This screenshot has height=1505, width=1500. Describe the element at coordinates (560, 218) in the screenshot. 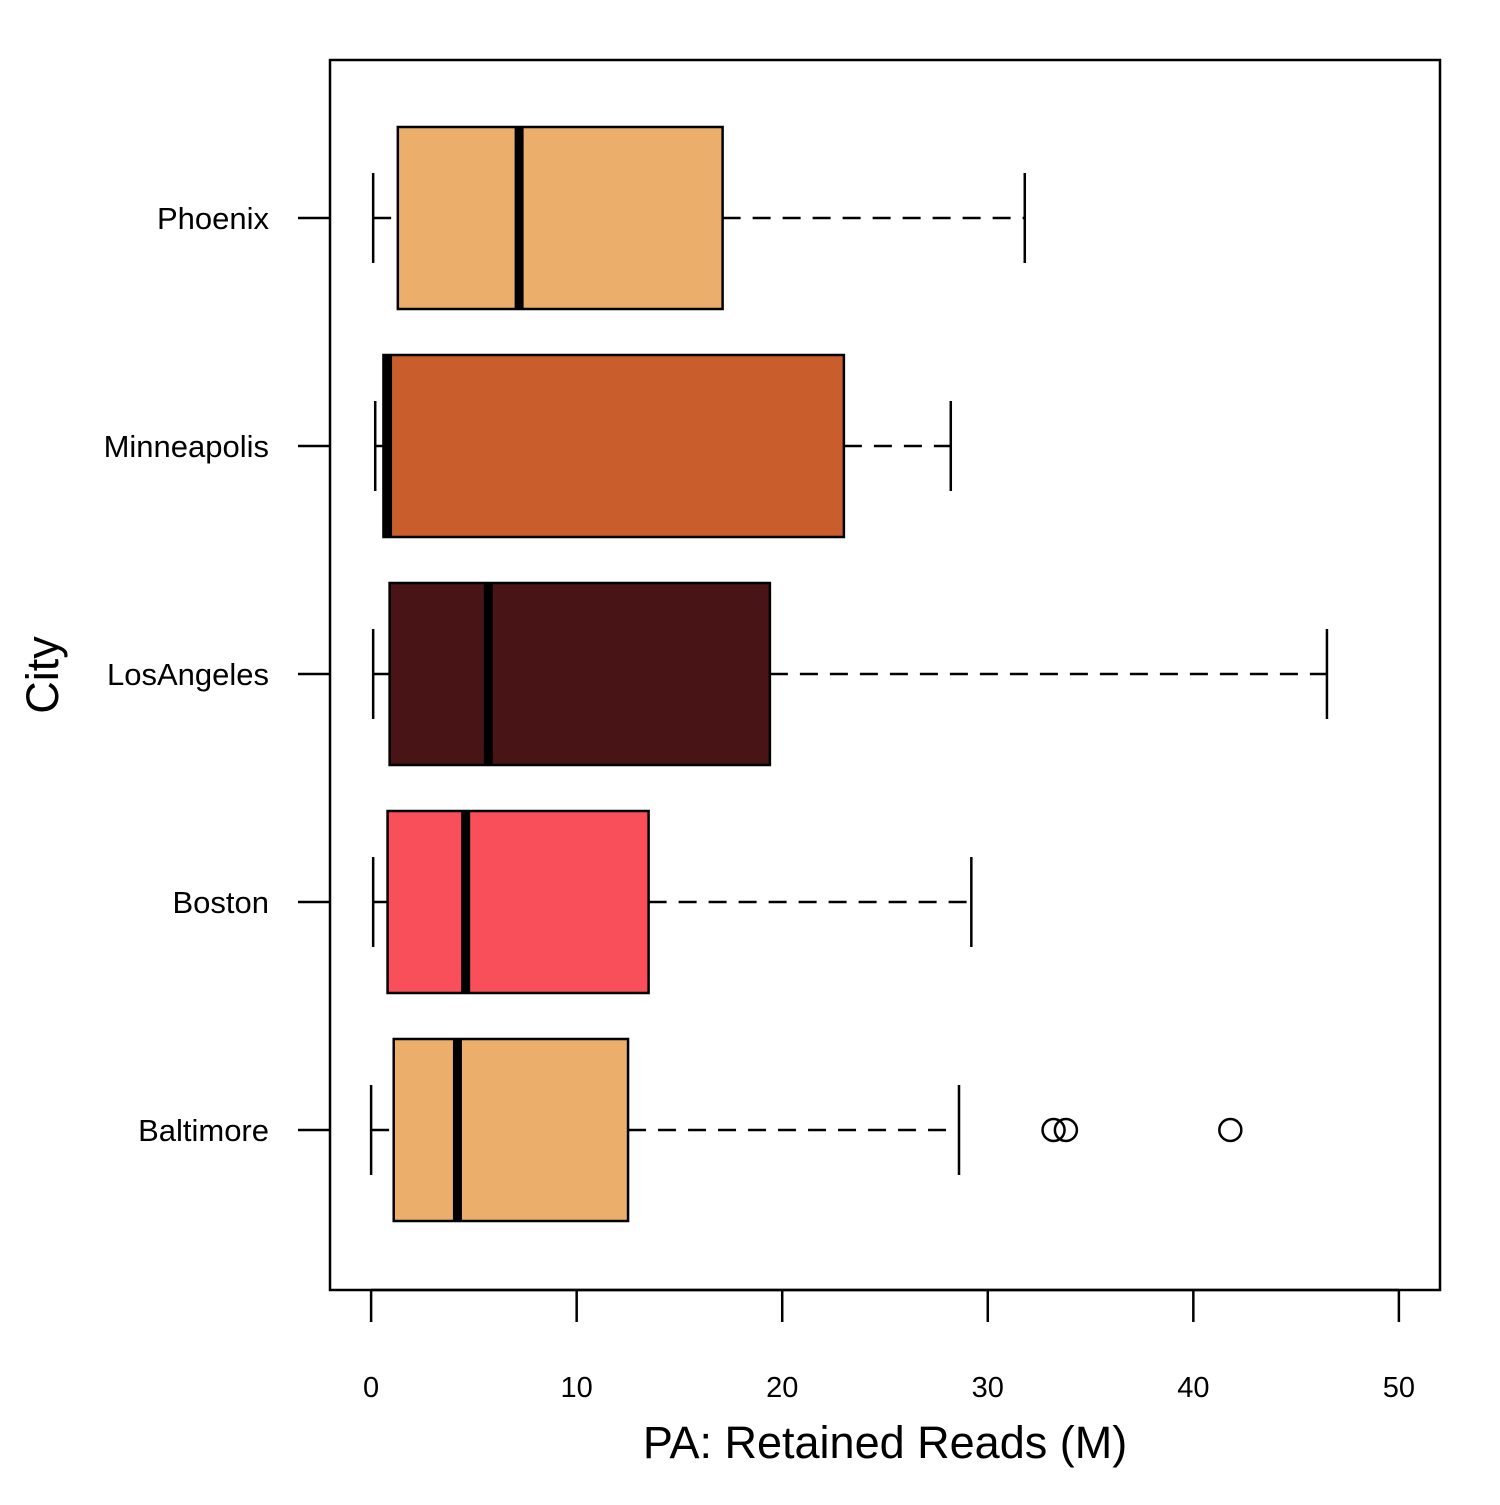

I see `box-phoenix` at that location.